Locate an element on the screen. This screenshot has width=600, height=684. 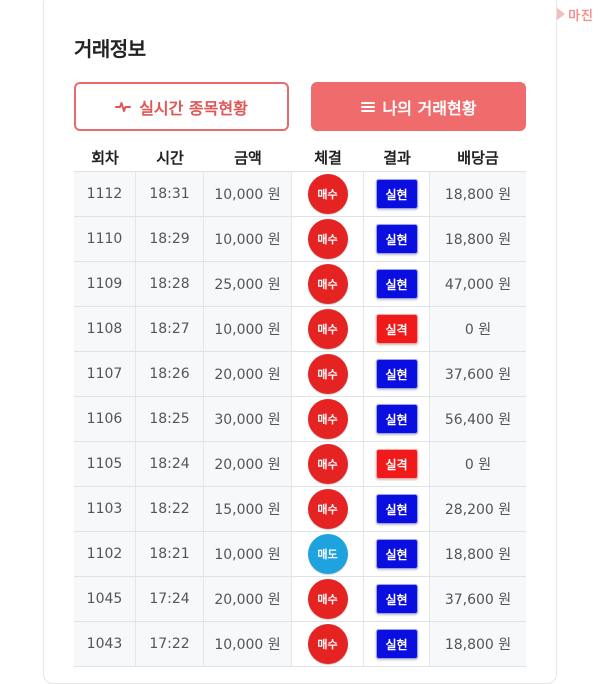
cell-amount: 30,000 원 is located at coordinates (248, 419).